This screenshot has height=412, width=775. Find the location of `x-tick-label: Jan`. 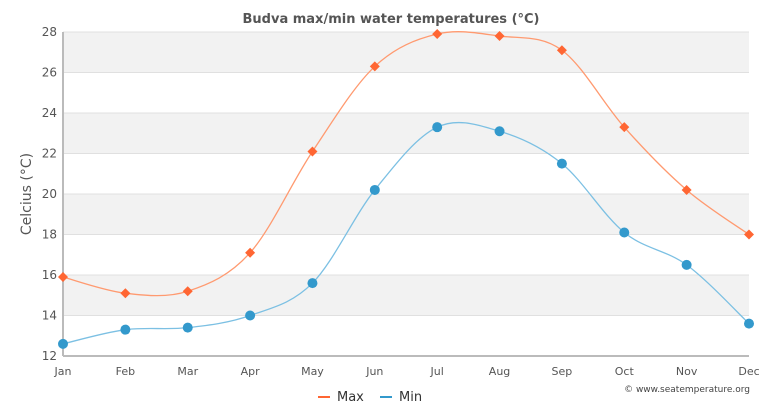

x-tick-label: Jan is located at coordinates (63, 371).